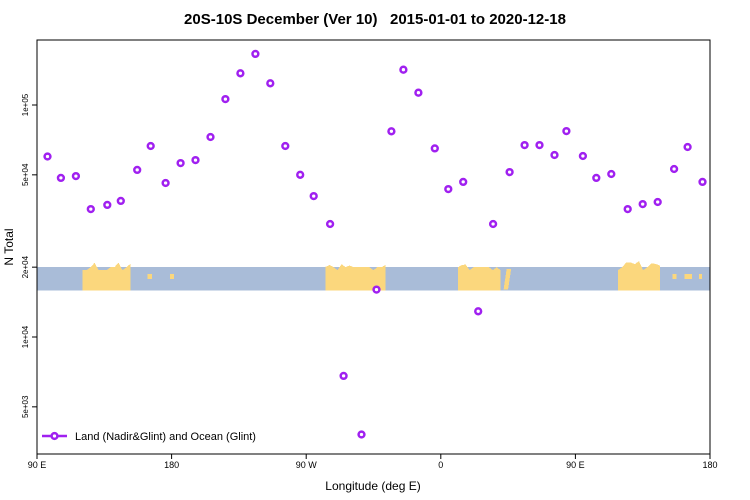 This screenshot has width=750, height=500. I want to click on land-australia-second-pass, so click(639, 276).